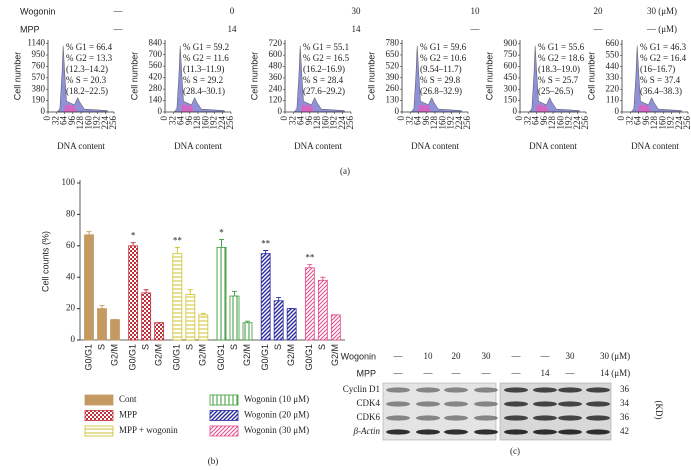  I want to click on row-label: Wogonin, so click(37, 11).